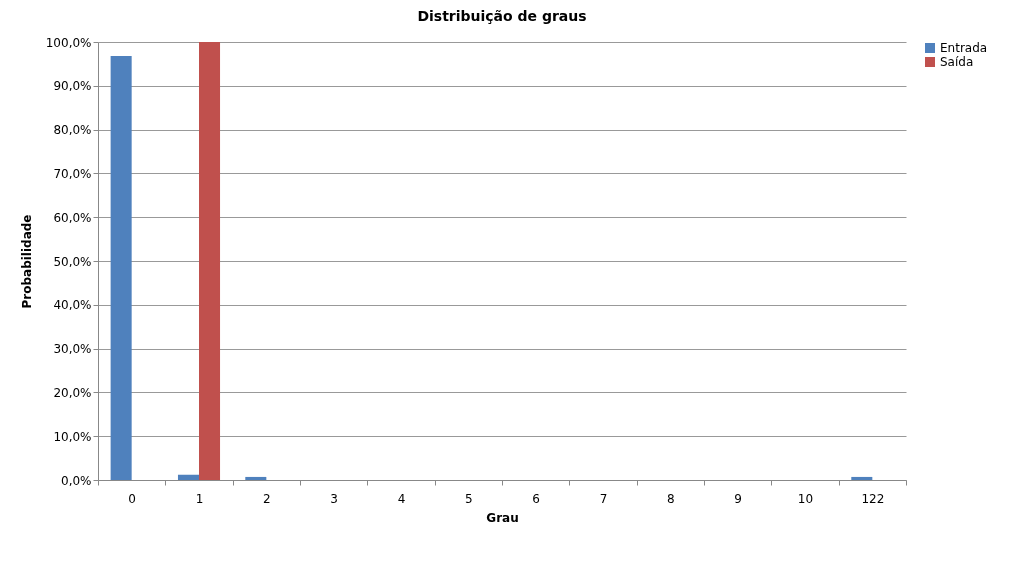 The width and height of the screenshot is (1021, 571). I want to click on y-tick-label: 10,0%, so click(72, 436).